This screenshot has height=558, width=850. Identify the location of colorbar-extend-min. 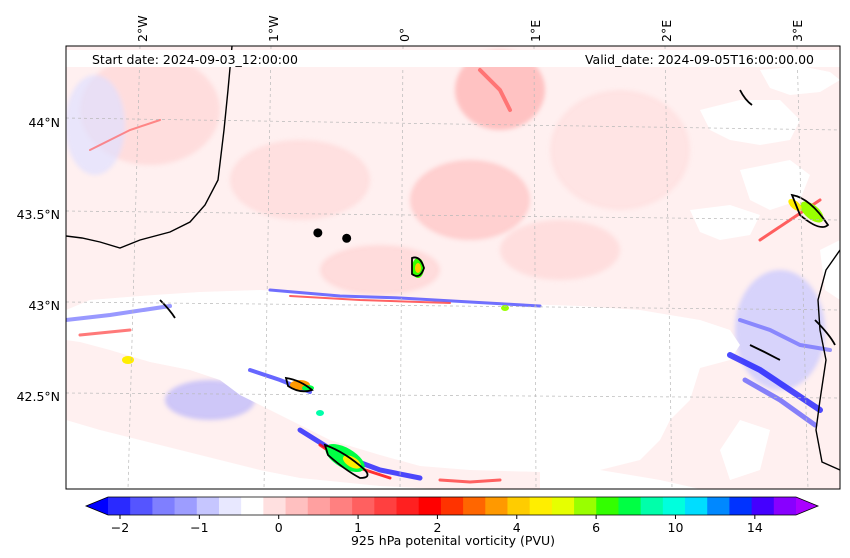
(97, 506).